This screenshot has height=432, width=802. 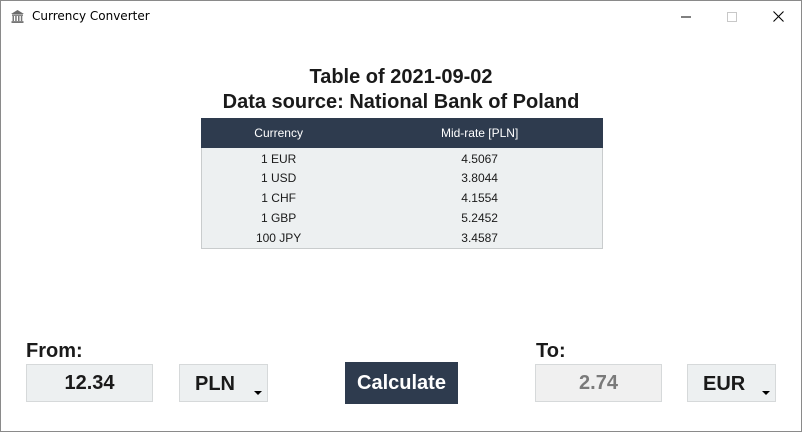 What do you see at coordinates (479, 158) in the screenshot?
I see `rate-cell: 4.5067` at bounding box center [479, 158].